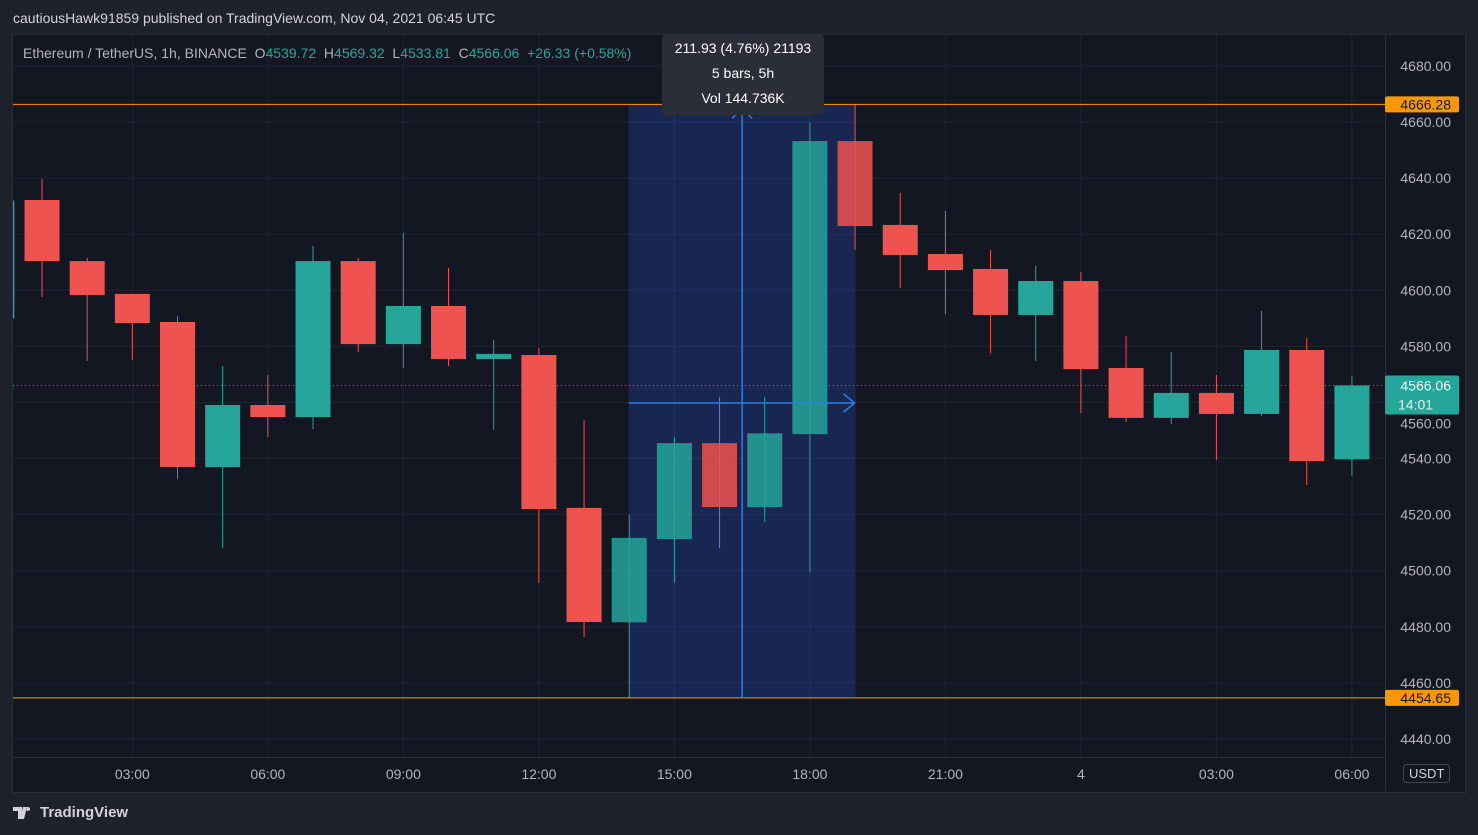 Image resolution: width=1478 pixels, height=835 pixels. Describe the element at coordinates (538, 774) in the screenshot. I see `time-tick-label: 12:00` at that location.